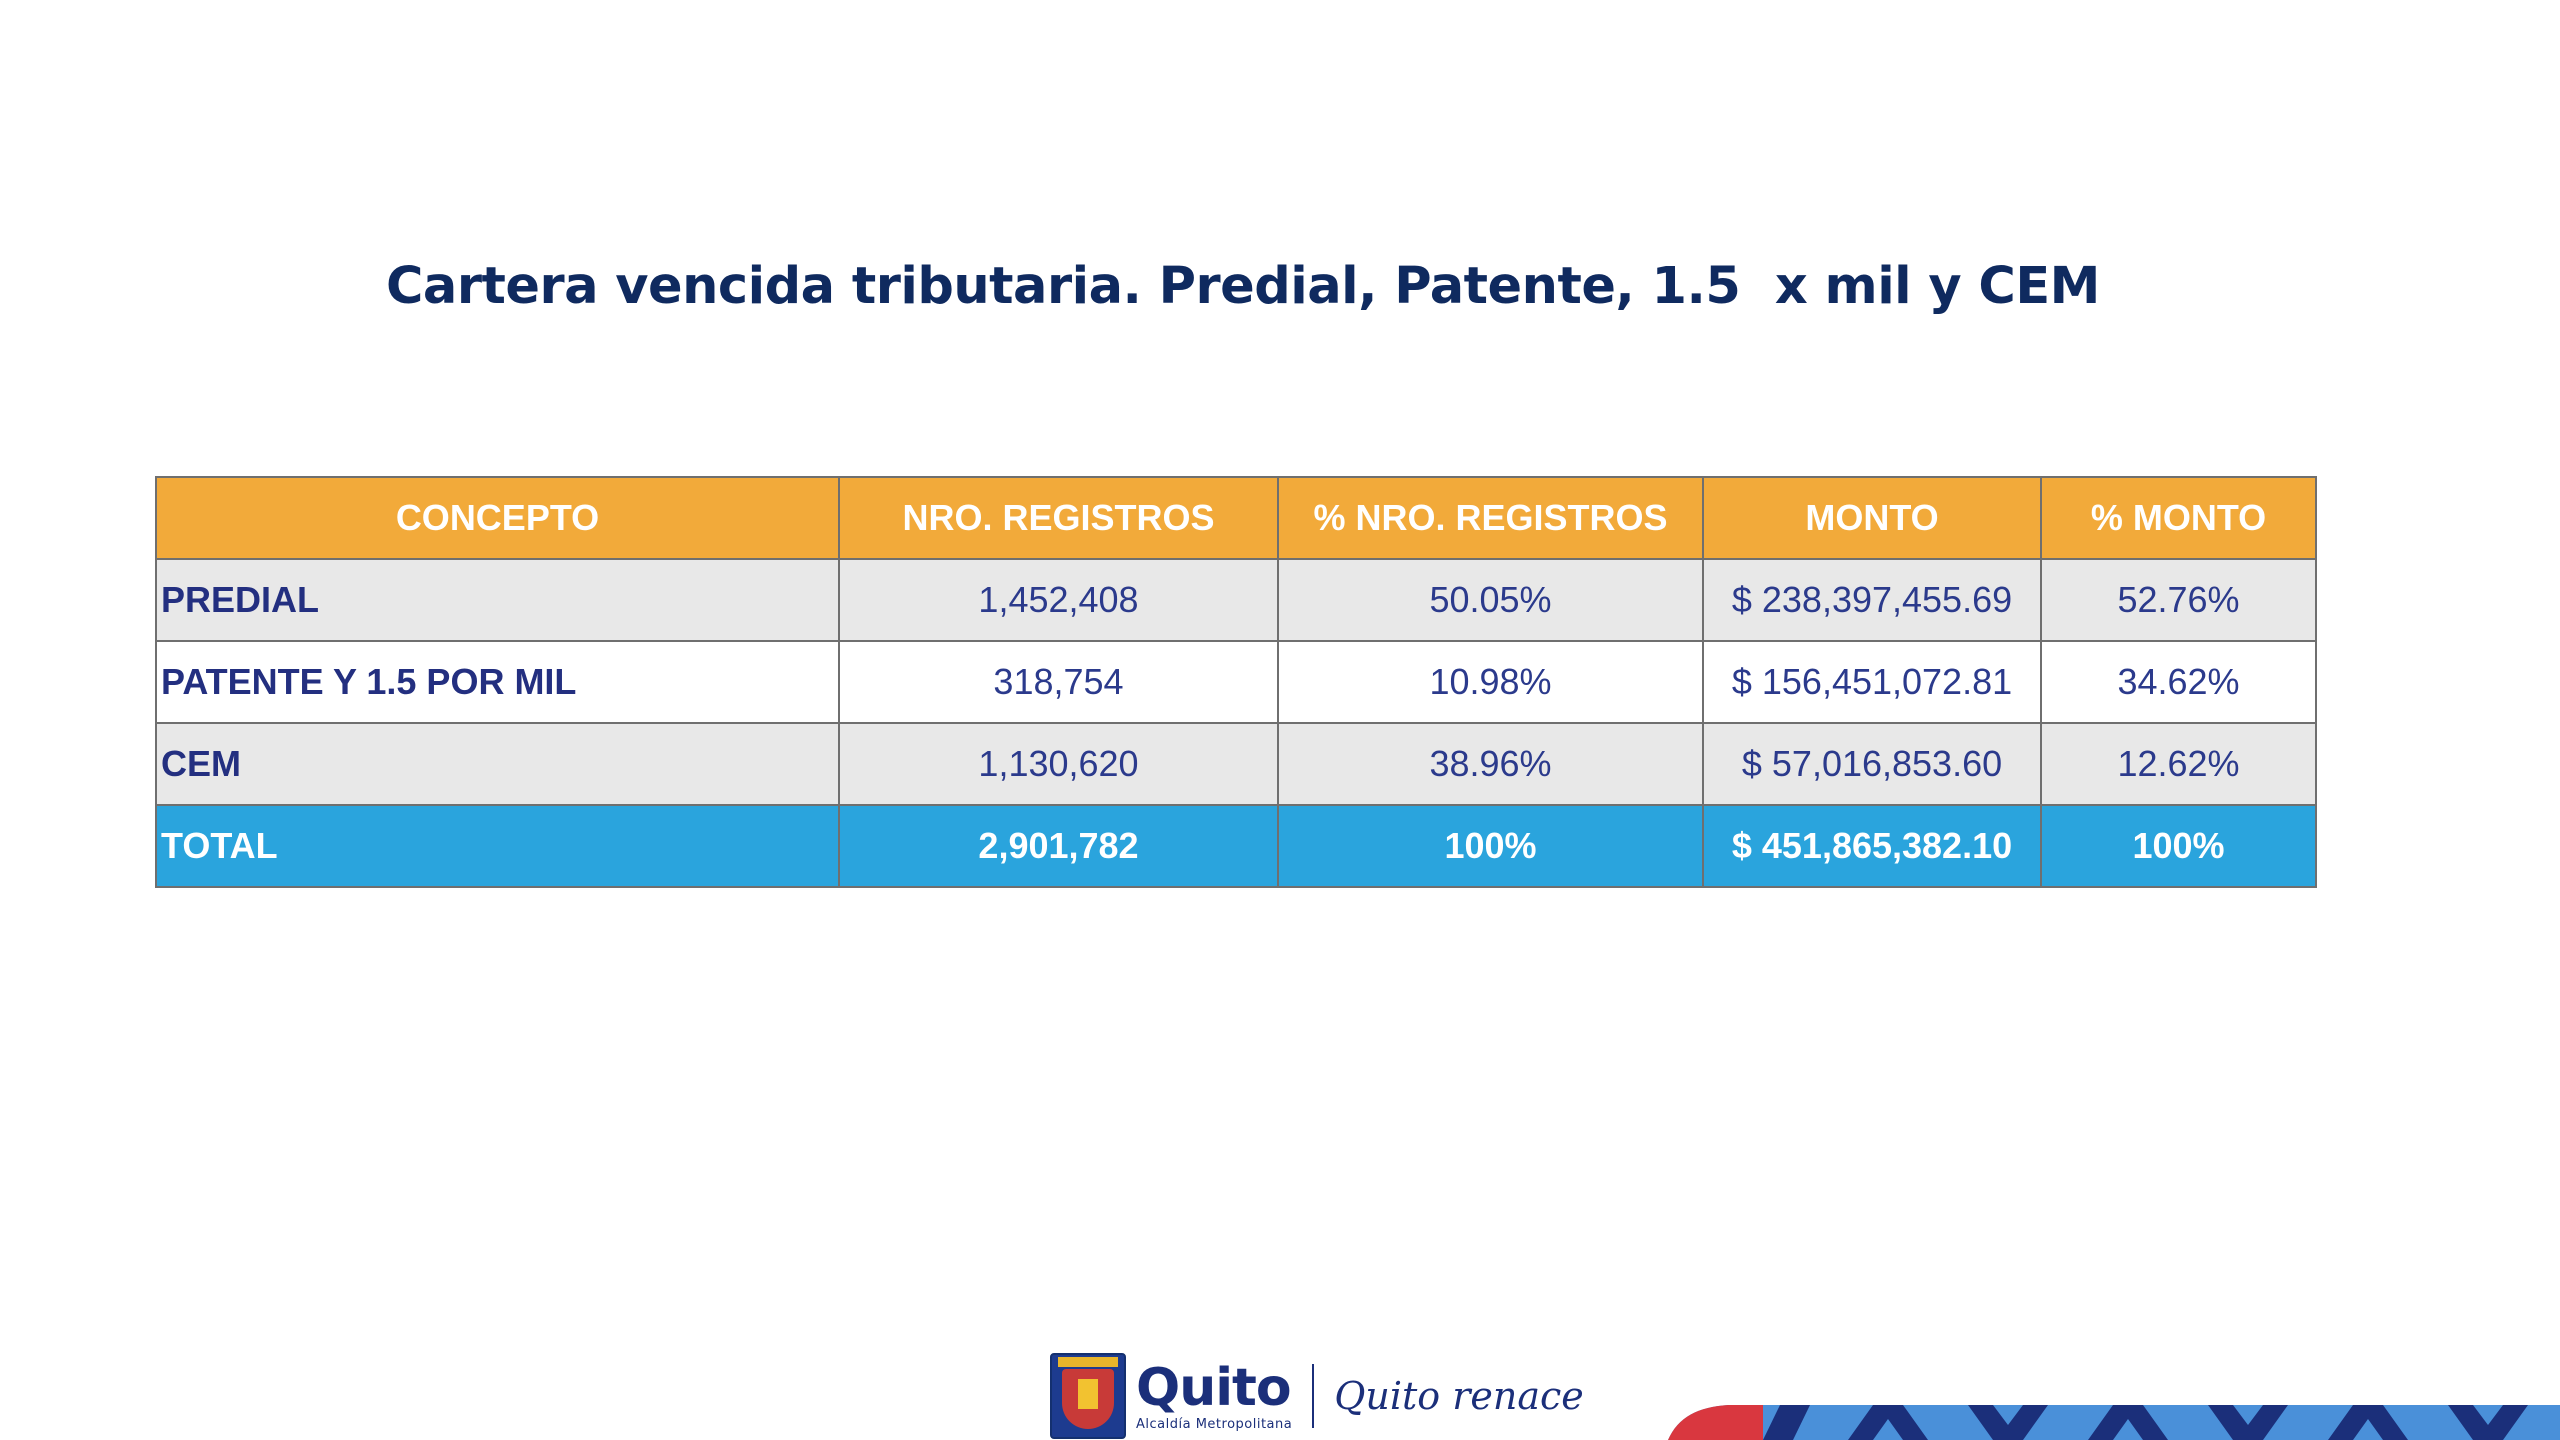  I want to click on cell-concepto: PREDIAL, so click(497, 600).